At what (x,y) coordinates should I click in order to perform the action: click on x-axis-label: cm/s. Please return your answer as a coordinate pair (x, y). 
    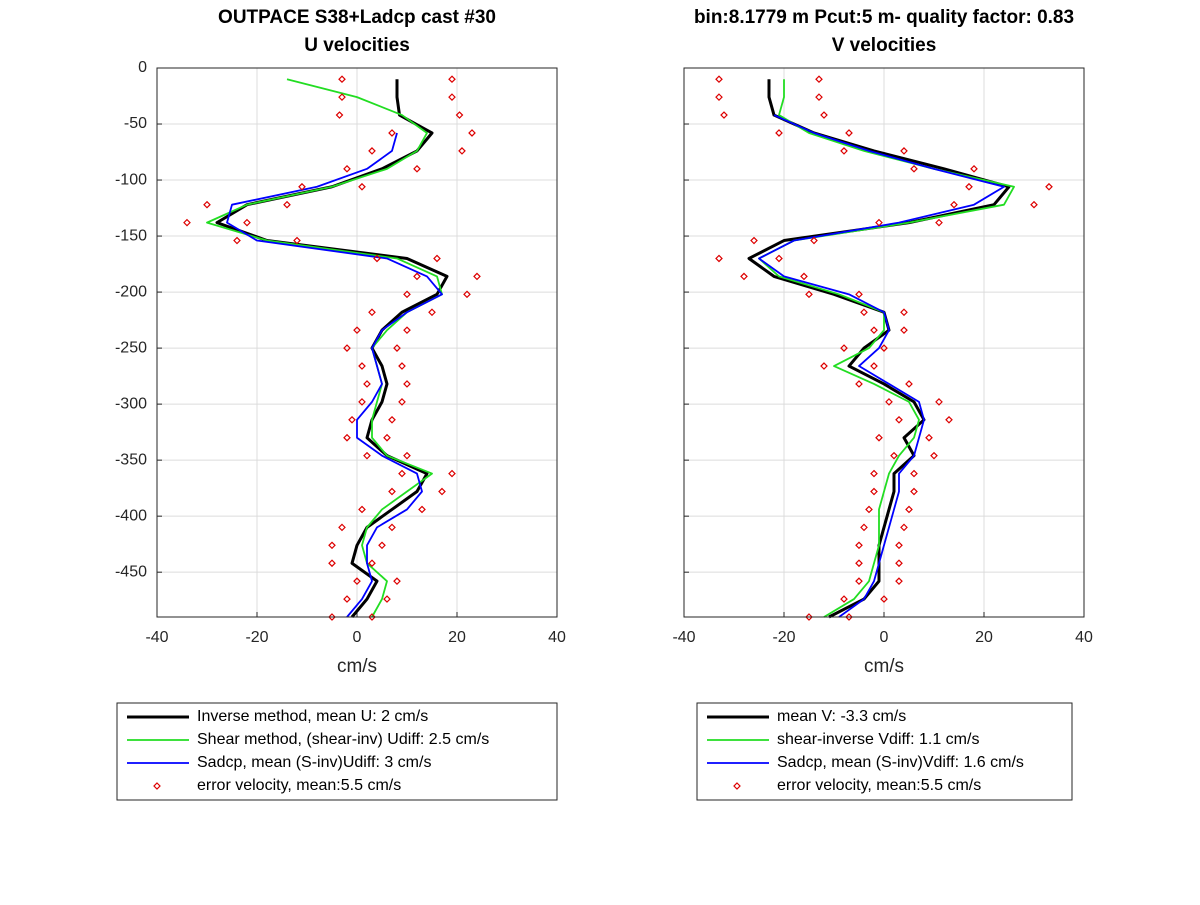
    Looking at the image, I should click on (357, 666).